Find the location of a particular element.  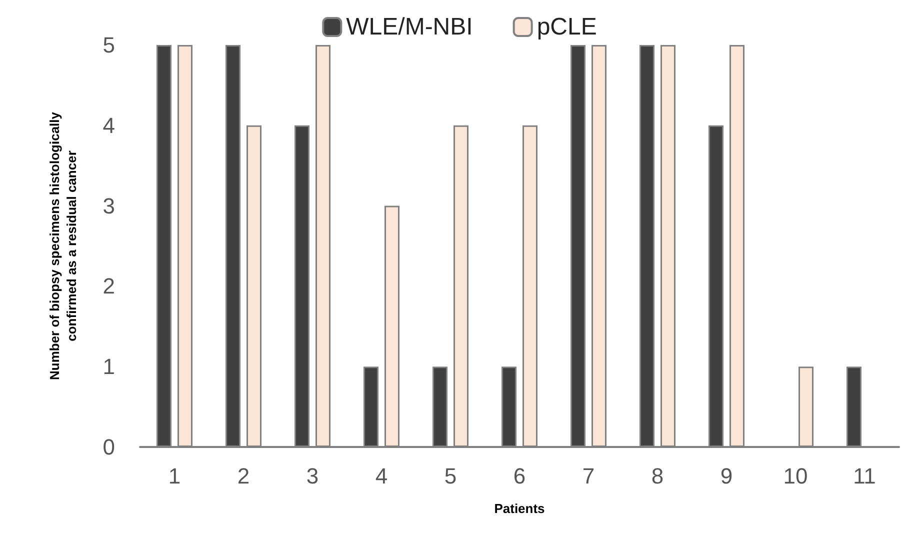

x-tick-label: 10 is located at coordinates (795, 476).